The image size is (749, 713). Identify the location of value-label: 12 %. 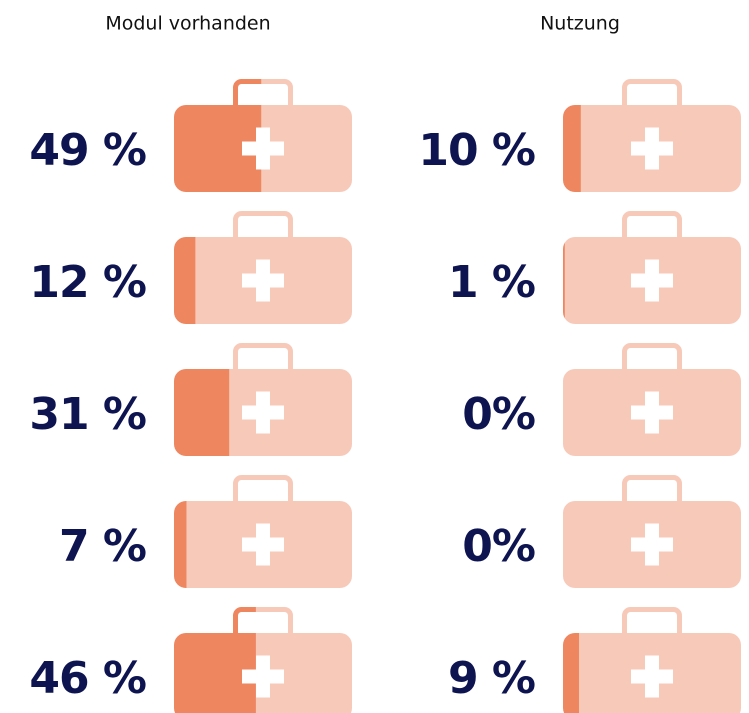
(87, 282).